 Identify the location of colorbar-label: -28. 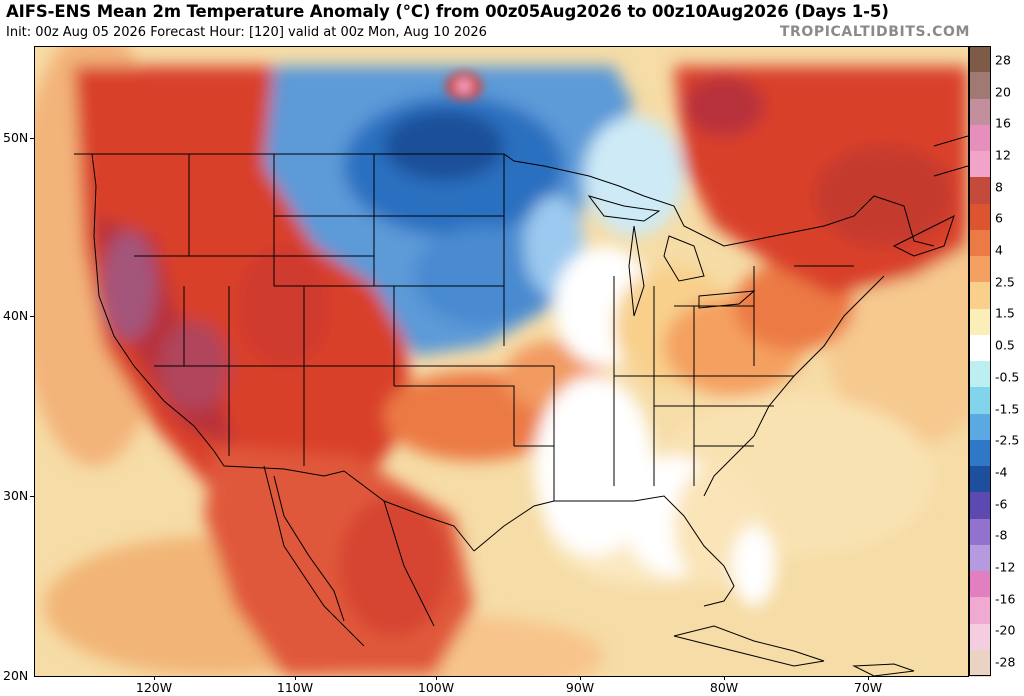
(1005, 662).